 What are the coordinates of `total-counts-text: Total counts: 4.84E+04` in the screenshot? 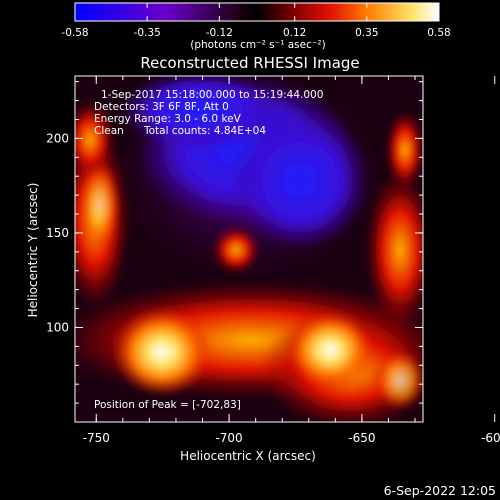 It's located at (204, 131).